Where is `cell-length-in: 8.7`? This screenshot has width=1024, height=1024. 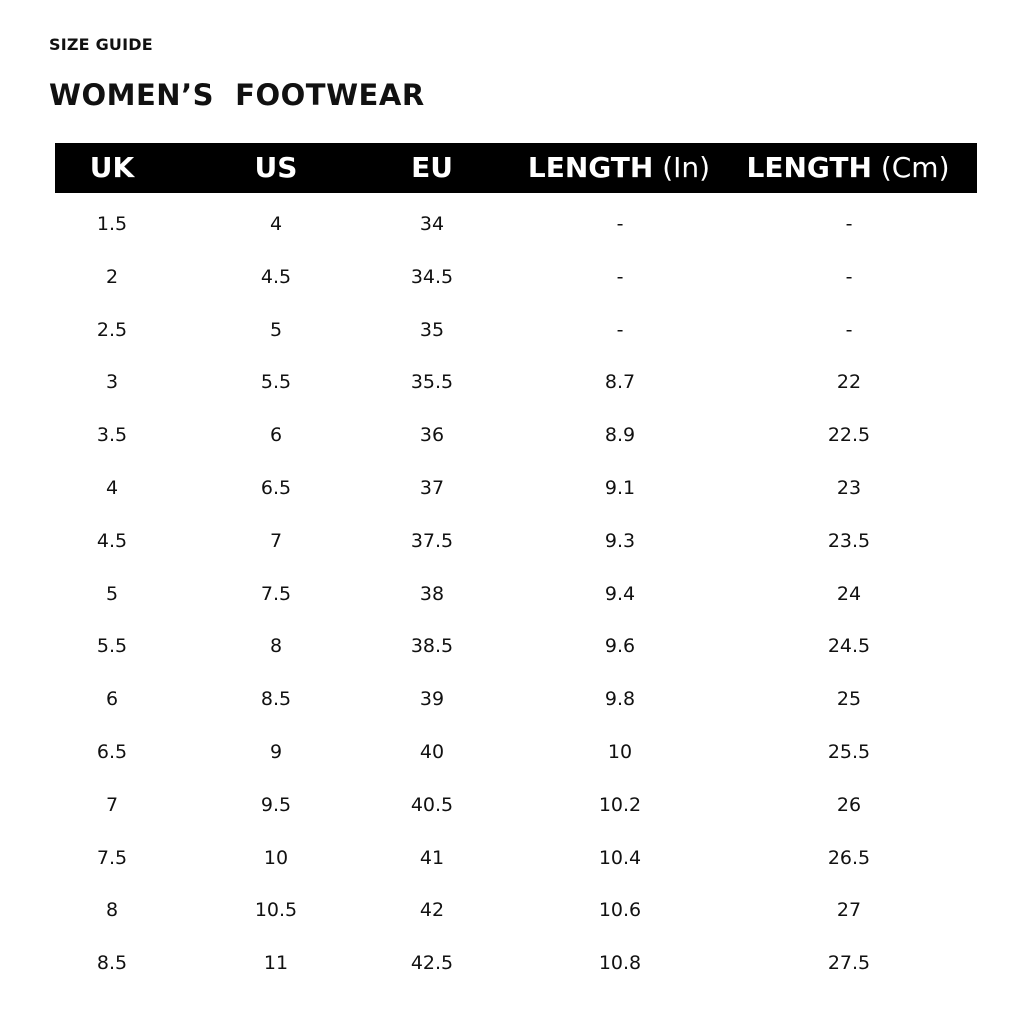 cell-length-in: 8.7 is located at coordinates (620, 382).